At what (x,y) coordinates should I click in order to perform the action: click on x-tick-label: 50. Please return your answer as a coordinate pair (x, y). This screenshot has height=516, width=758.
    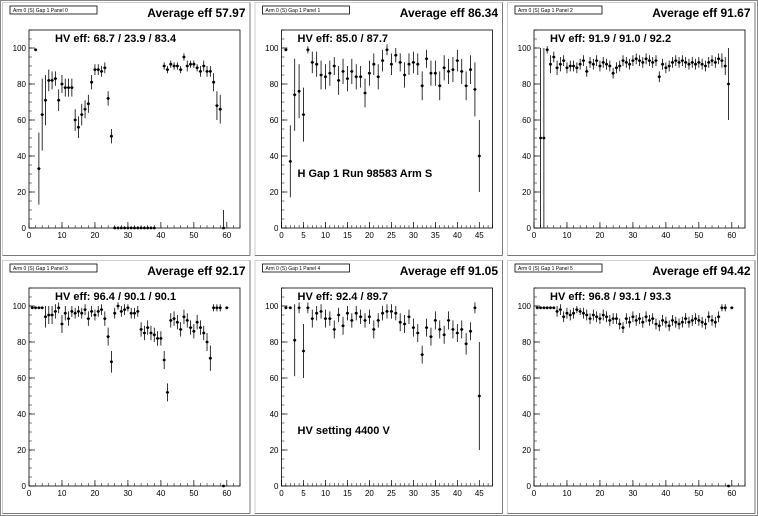
    Looking at the image, I should click on (698, 235).